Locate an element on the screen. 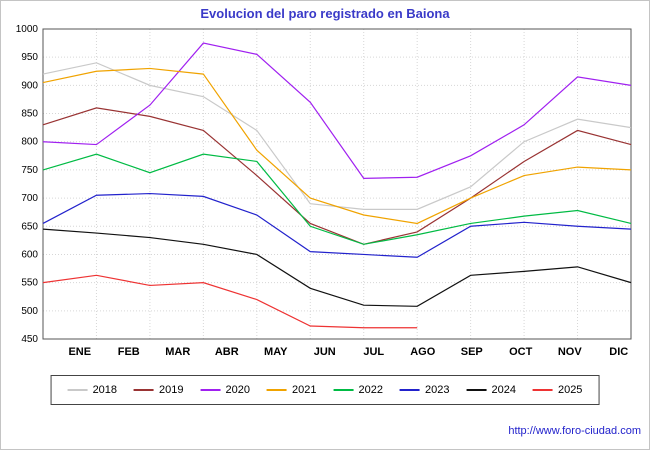 The width and height of the screenshot is (650, 450). legend-item-2018: 2018 is located at coordinates (92, 390).